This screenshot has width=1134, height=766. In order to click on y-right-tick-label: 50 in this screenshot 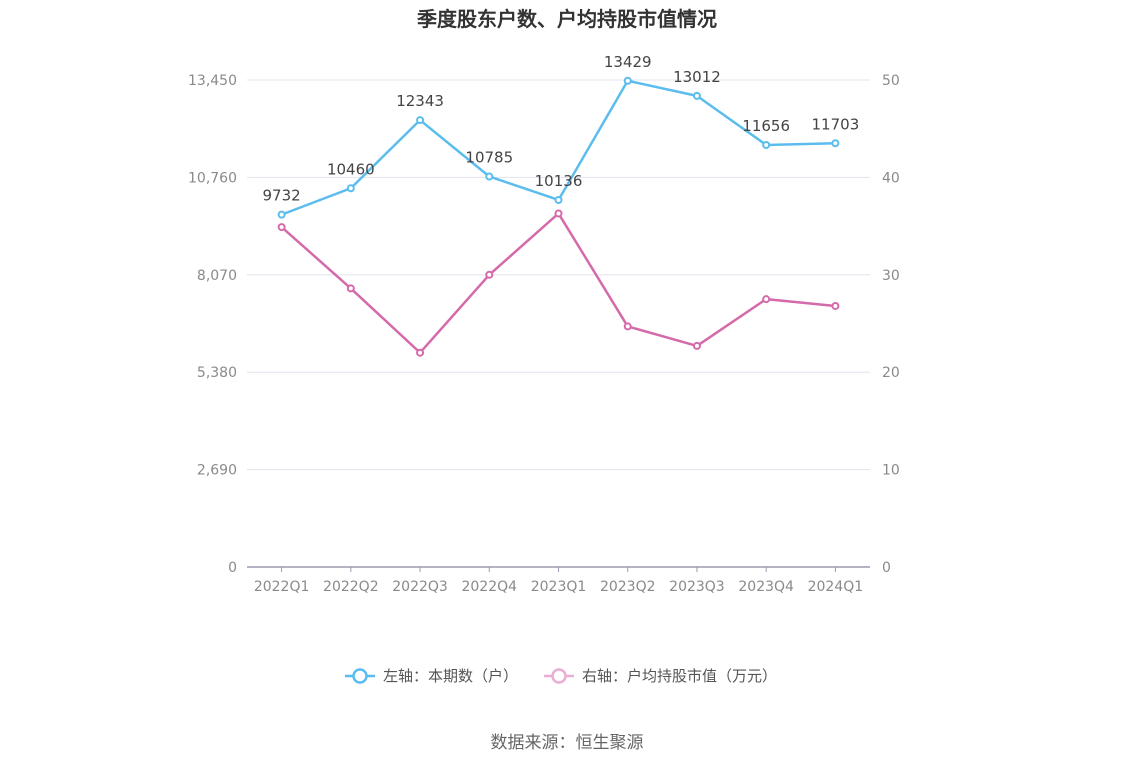, I will do `click(891, 81)`.